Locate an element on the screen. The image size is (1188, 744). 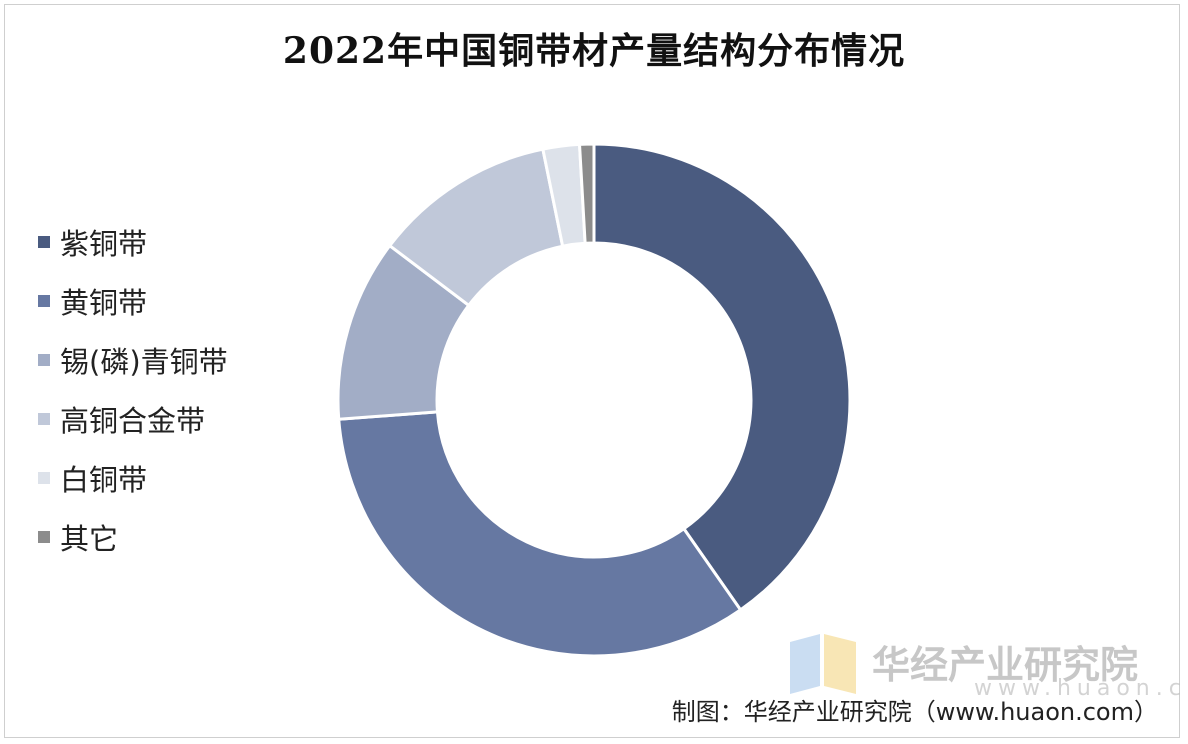
legend-label: 紫铜带 is located at coordinates (104, 243).